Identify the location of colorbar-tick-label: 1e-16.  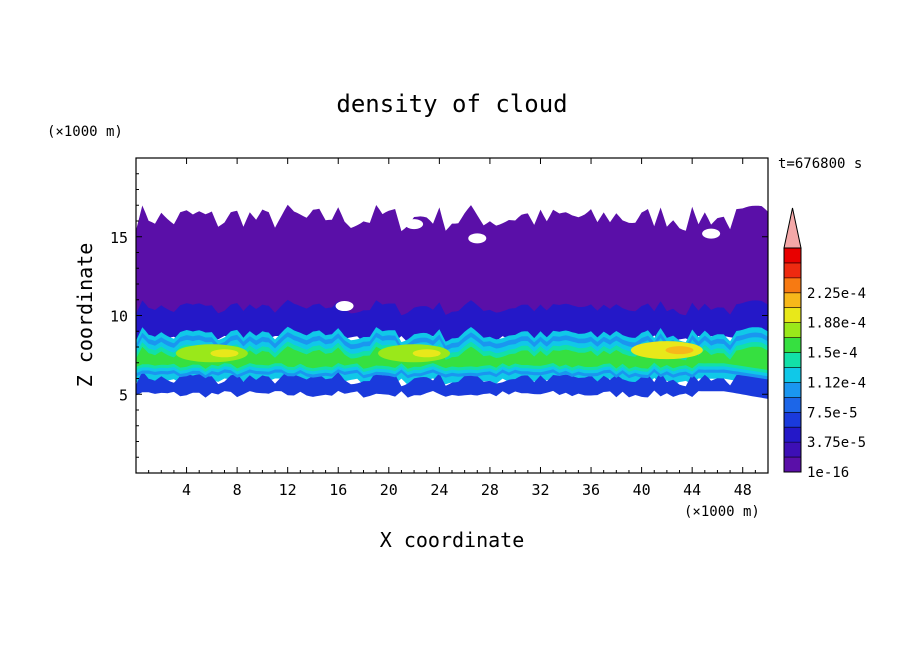
(828, 473).